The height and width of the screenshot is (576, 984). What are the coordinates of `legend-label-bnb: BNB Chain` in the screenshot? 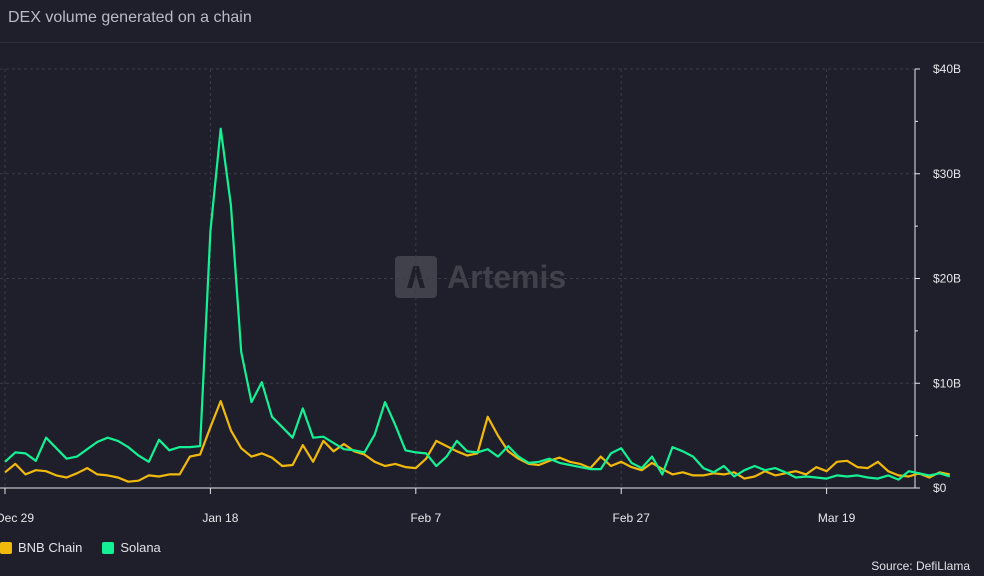 It's located at (50, 547).